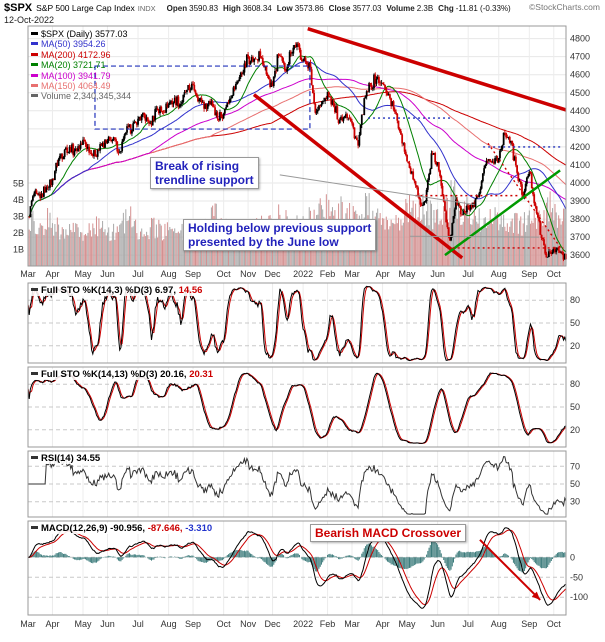  I want to click on rsi-value: 34.55, so click(88, 458).